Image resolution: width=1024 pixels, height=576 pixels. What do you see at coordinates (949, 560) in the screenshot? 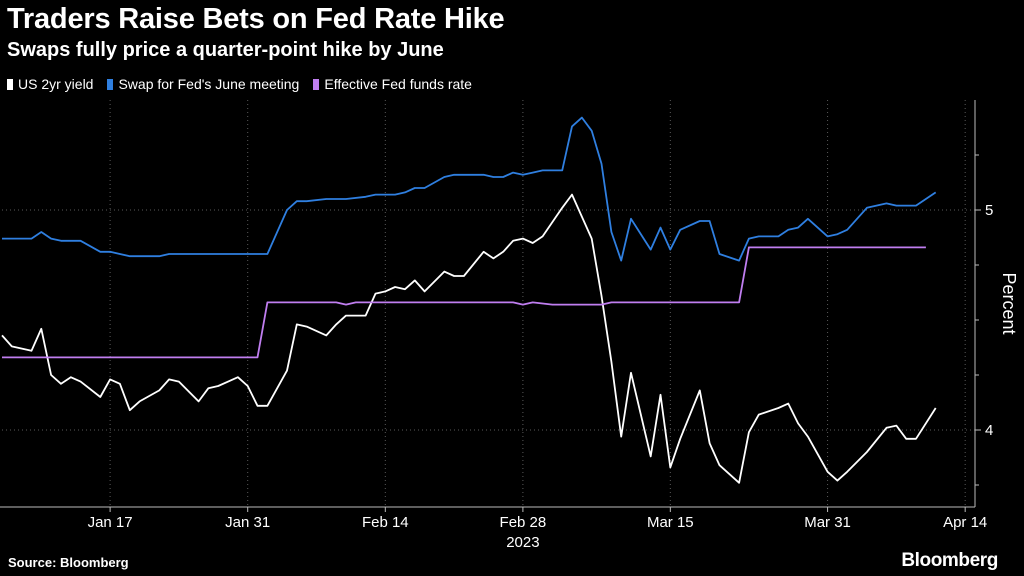
I see `brand-logo: Bloomberg` at bounding box center [949, 560].